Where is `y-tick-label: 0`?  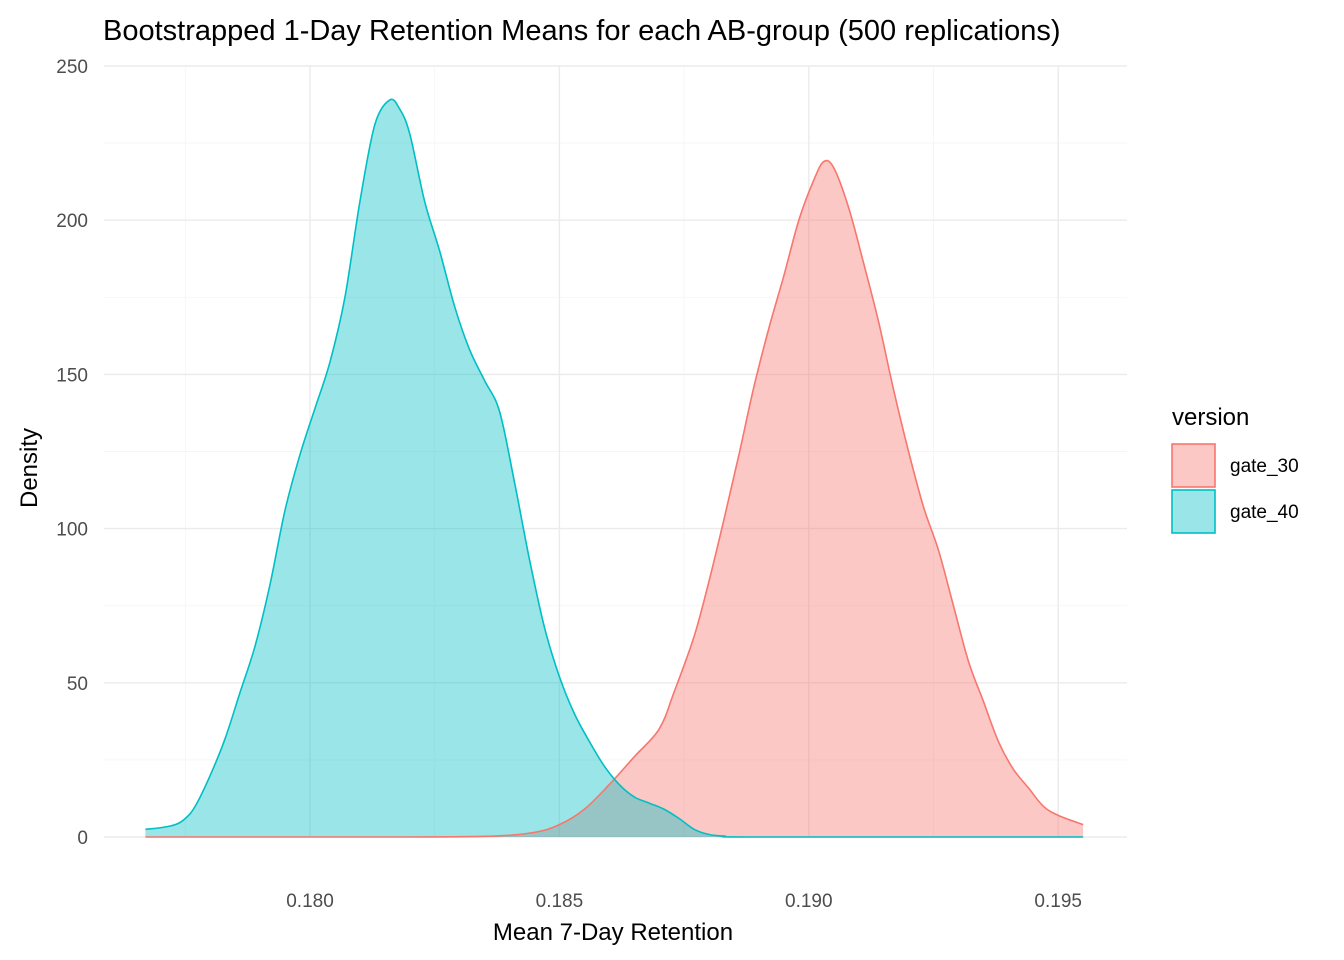
y-tick-label: 0 is located at coordinates (82, 838).